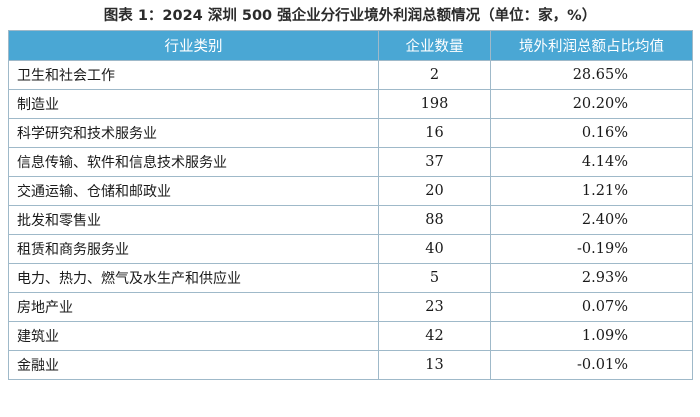 Image resolution: width=700 pixels, height=417 pixels. I want to click on row-category: 电力、热力、燃气及水生产和供应业, so click(193, 278).